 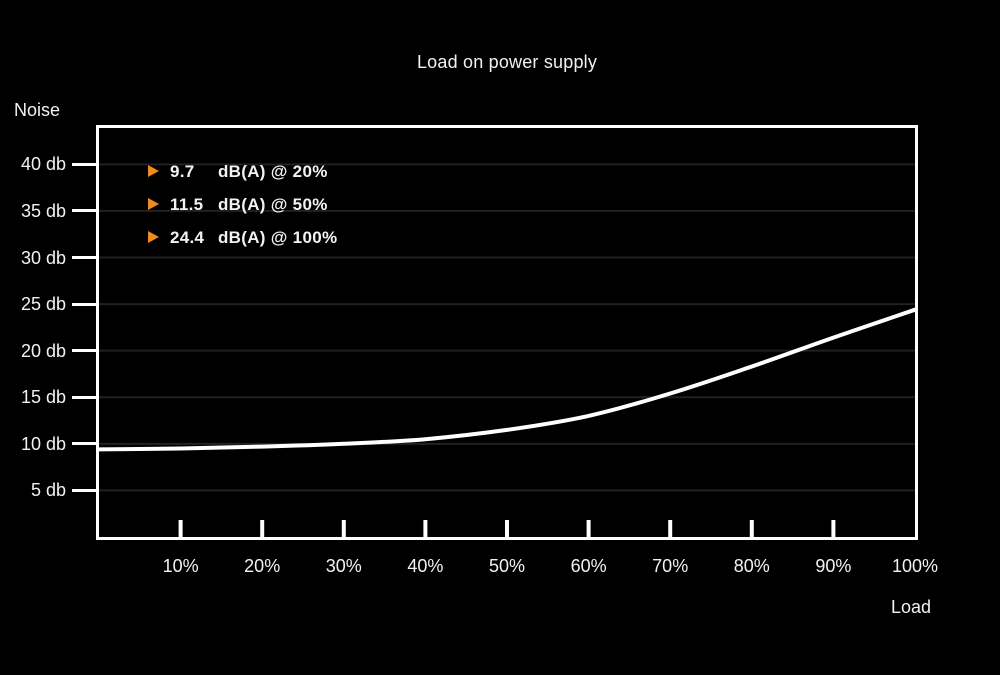 I want to click on x-tick-label: 10%, so click(x=180, y=566).